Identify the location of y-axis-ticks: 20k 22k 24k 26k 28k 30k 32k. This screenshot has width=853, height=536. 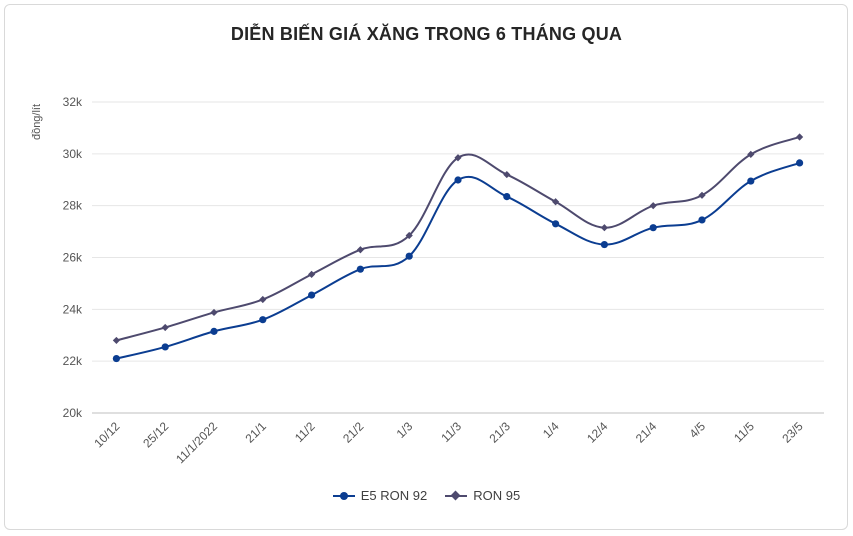
(73, 257).